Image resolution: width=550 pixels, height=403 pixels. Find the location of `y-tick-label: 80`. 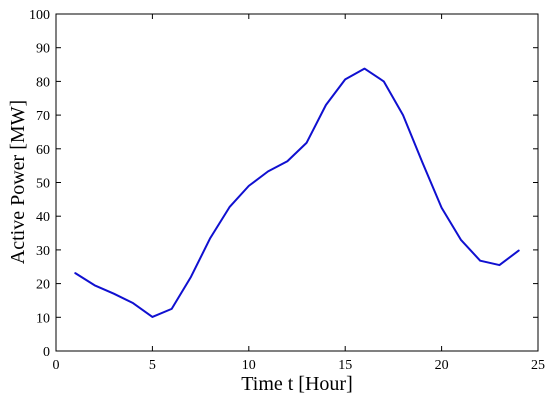

y-tick-label: 80 is located at coordinates (43, 82).